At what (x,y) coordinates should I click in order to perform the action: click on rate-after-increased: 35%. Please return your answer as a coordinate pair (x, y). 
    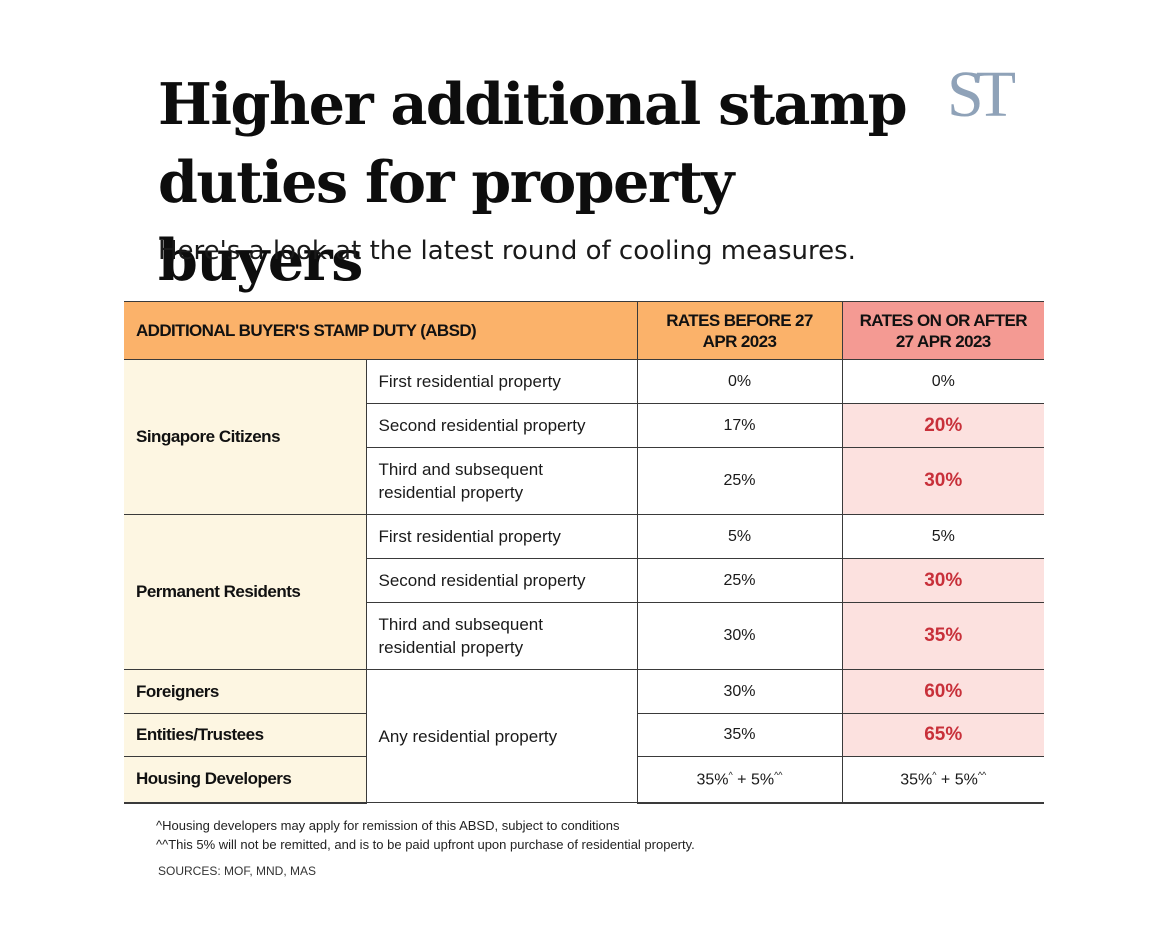
    Looking at the image, I should click on (942, 636).